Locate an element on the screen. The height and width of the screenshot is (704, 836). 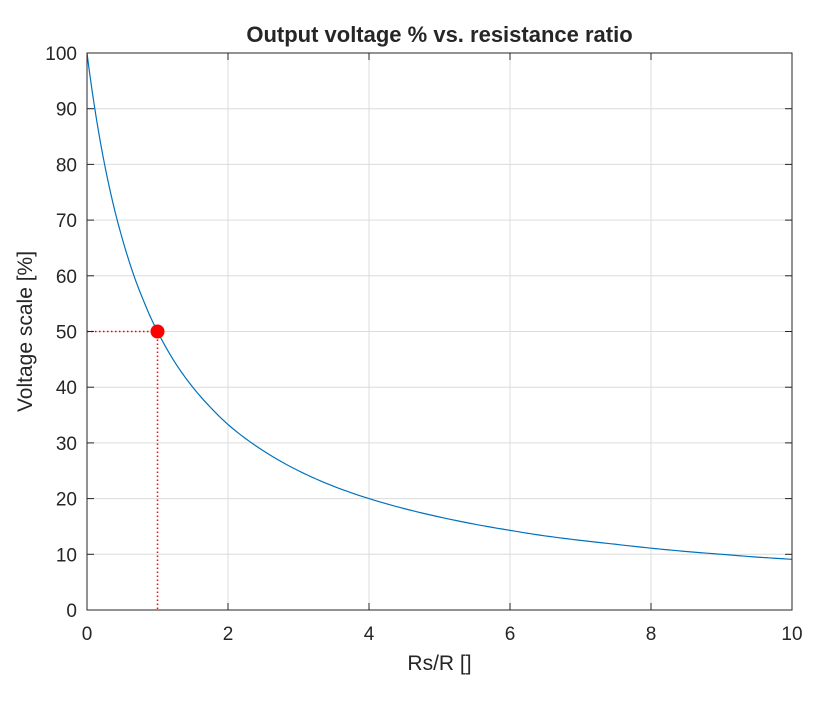
x-tick-label: 4 is located at coordinates (369, 634).